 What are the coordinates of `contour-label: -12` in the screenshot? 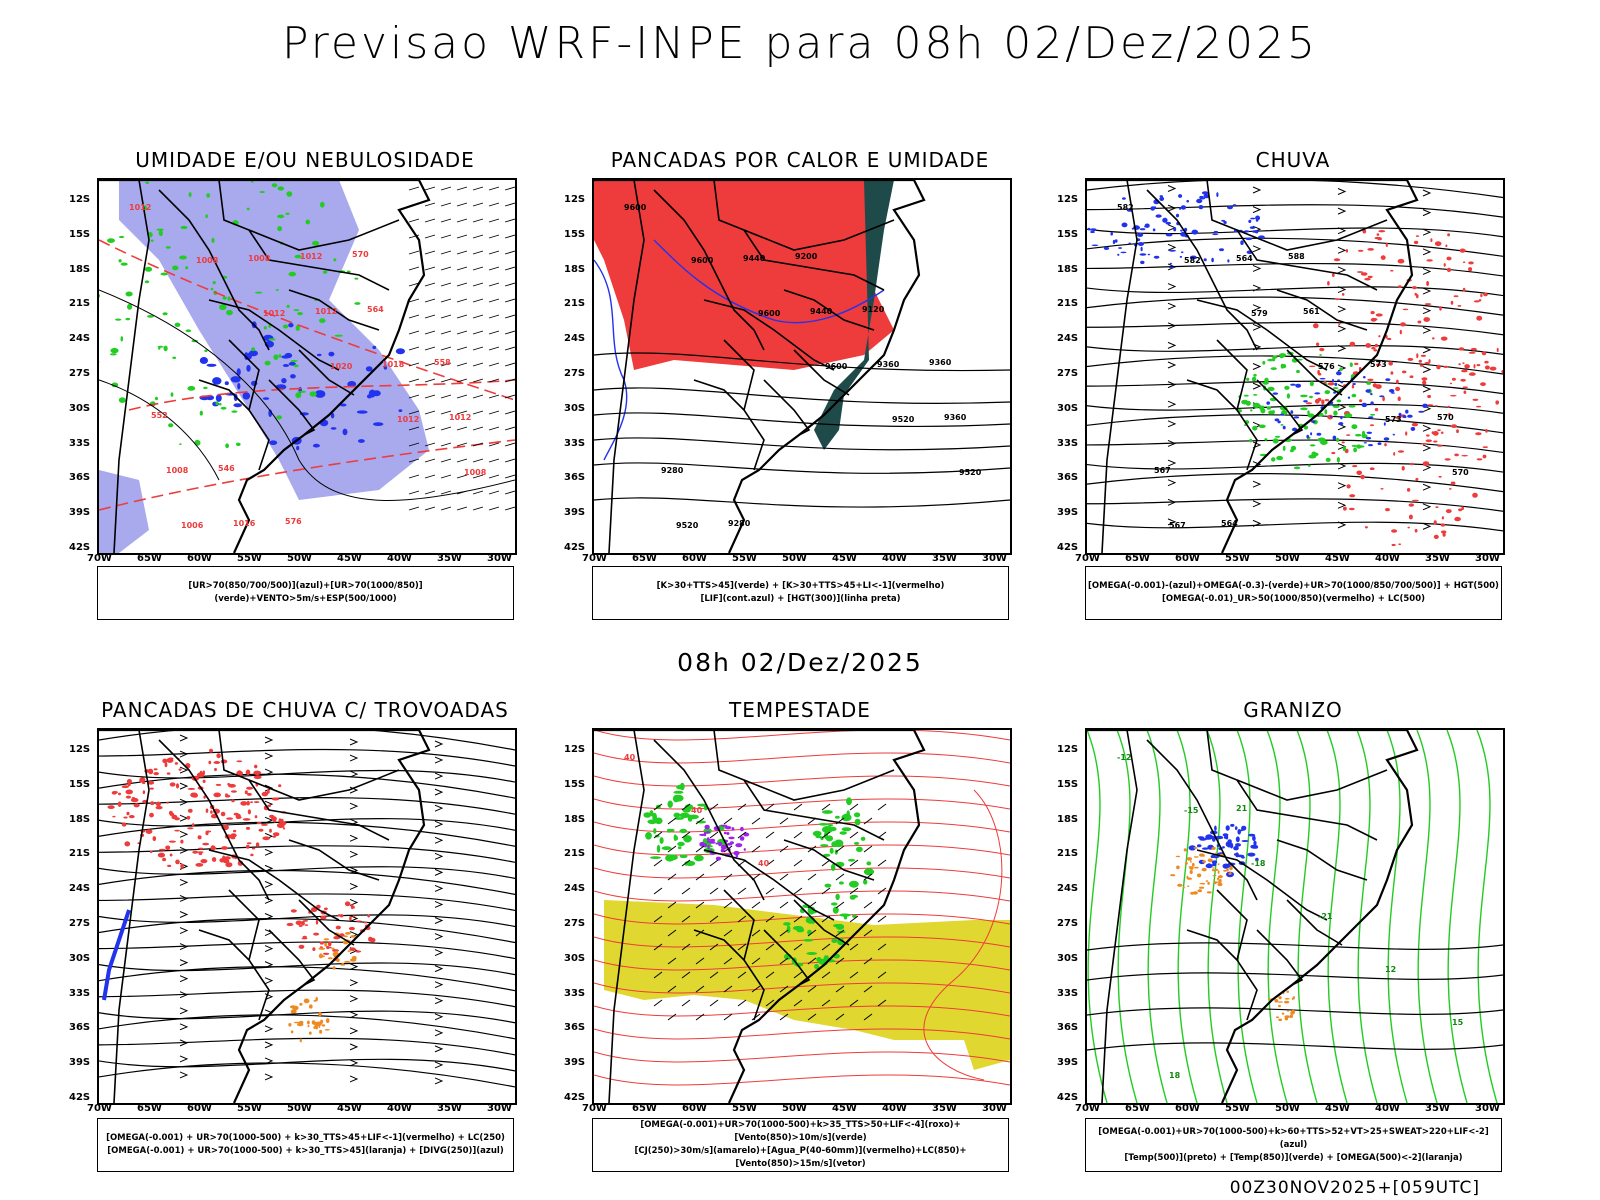 It's located at (1124, 757).